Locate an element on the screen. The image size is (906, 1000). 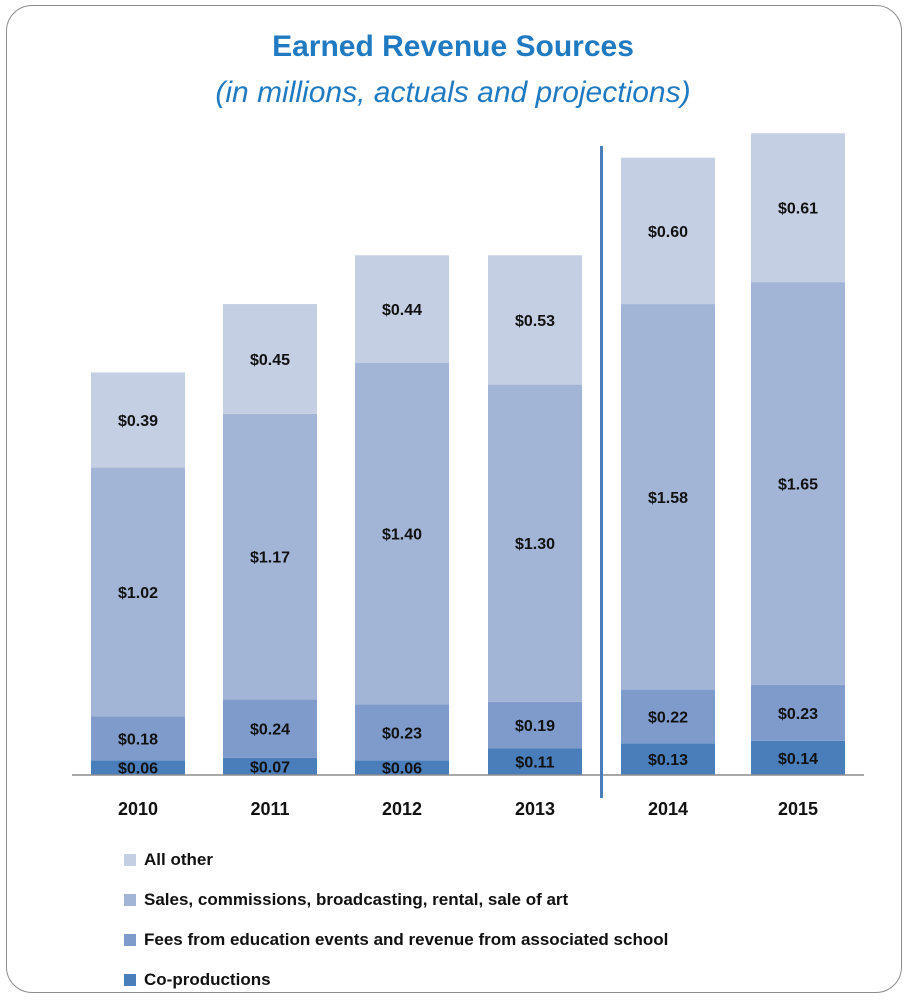
data-label: $0.60 is located at coordinates (668, 232).